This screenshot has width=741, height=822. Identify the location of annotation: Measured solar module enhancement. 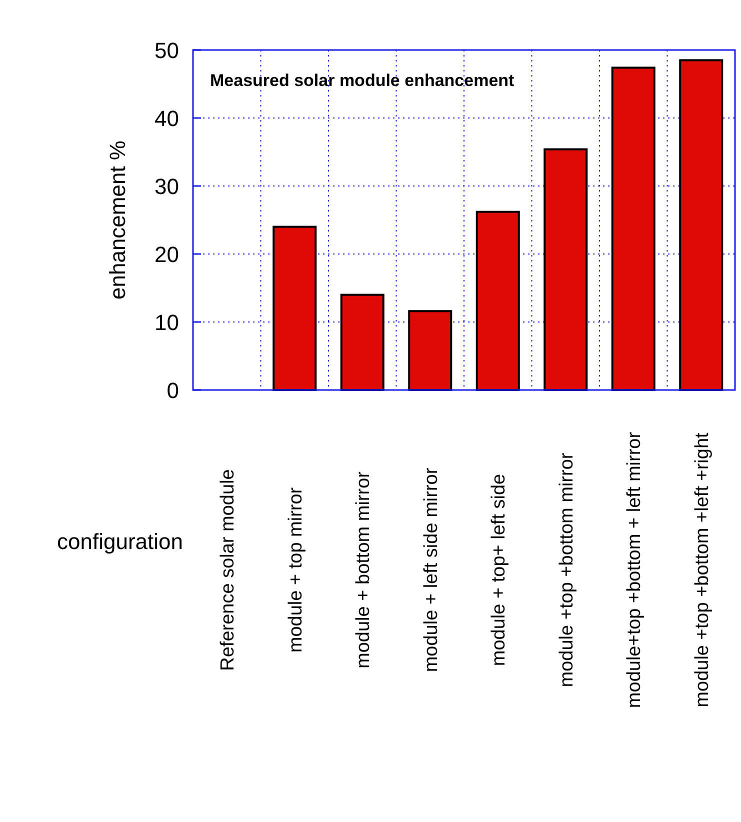
(362, 80).